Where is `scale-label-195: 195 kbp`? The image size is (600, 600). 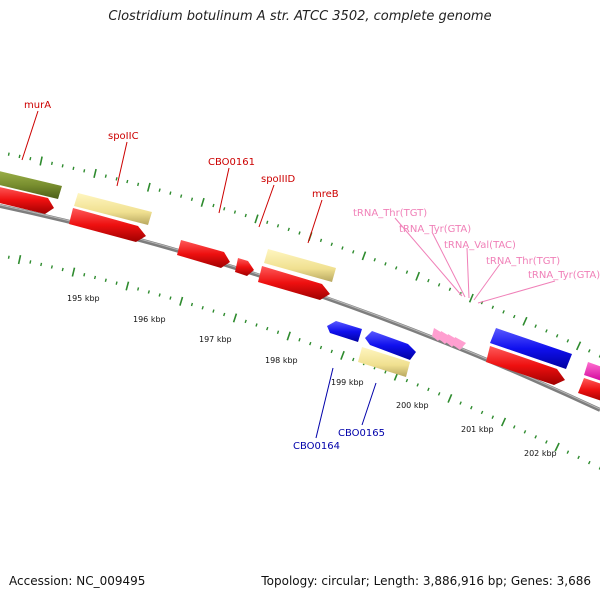
scale-label-195: 195 kbp is located at coordinates (83, 298).